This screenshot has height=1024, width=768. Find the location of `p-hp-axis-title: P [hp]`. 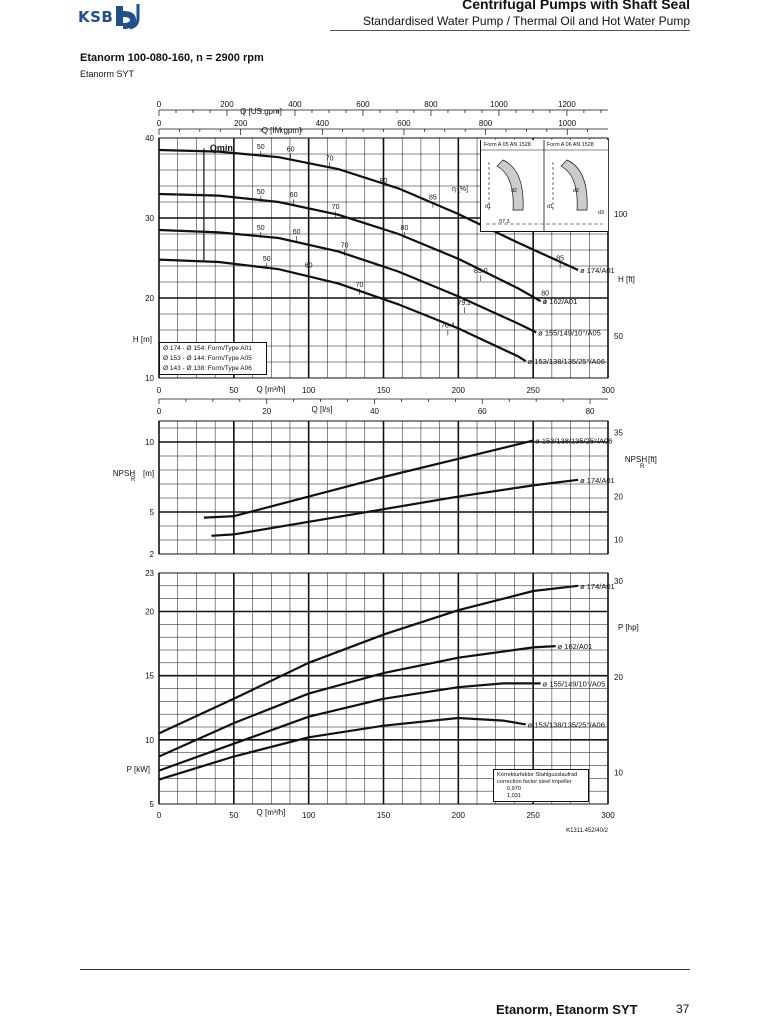

p-hp-axis-title: P [hp] is located at coordinates (628, 627).